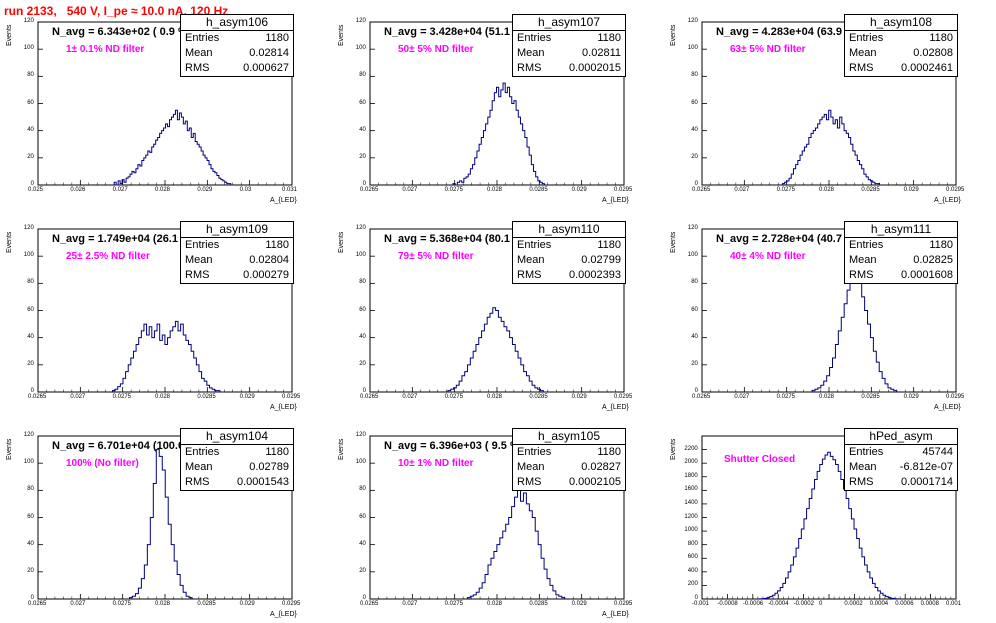  Describe the element at coordinates (937, 452) in the screenshot. I see `stats-value: 45744` at that location.